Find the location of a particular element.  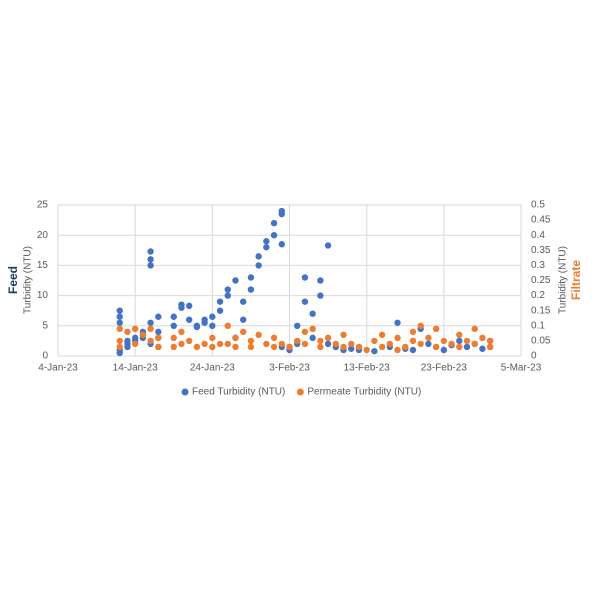

y-tick-label: 5 is located at coordinates (45, 325).